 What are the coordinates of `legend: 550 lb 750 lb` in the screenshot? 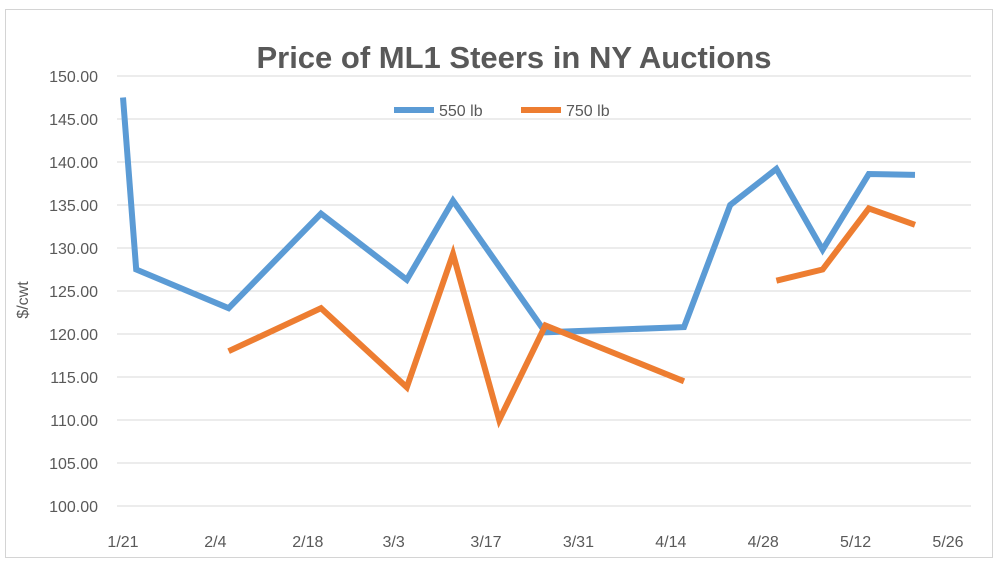 It's located at (502, 111).